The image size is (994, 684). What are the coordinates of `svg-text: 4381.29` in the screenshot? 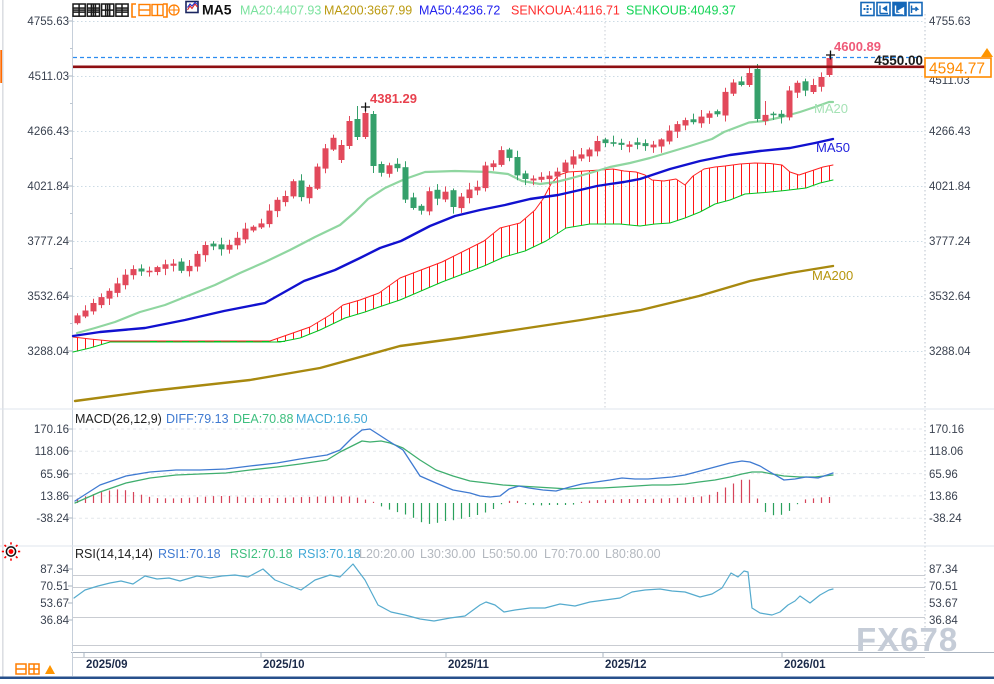 It's located at (393, 98).